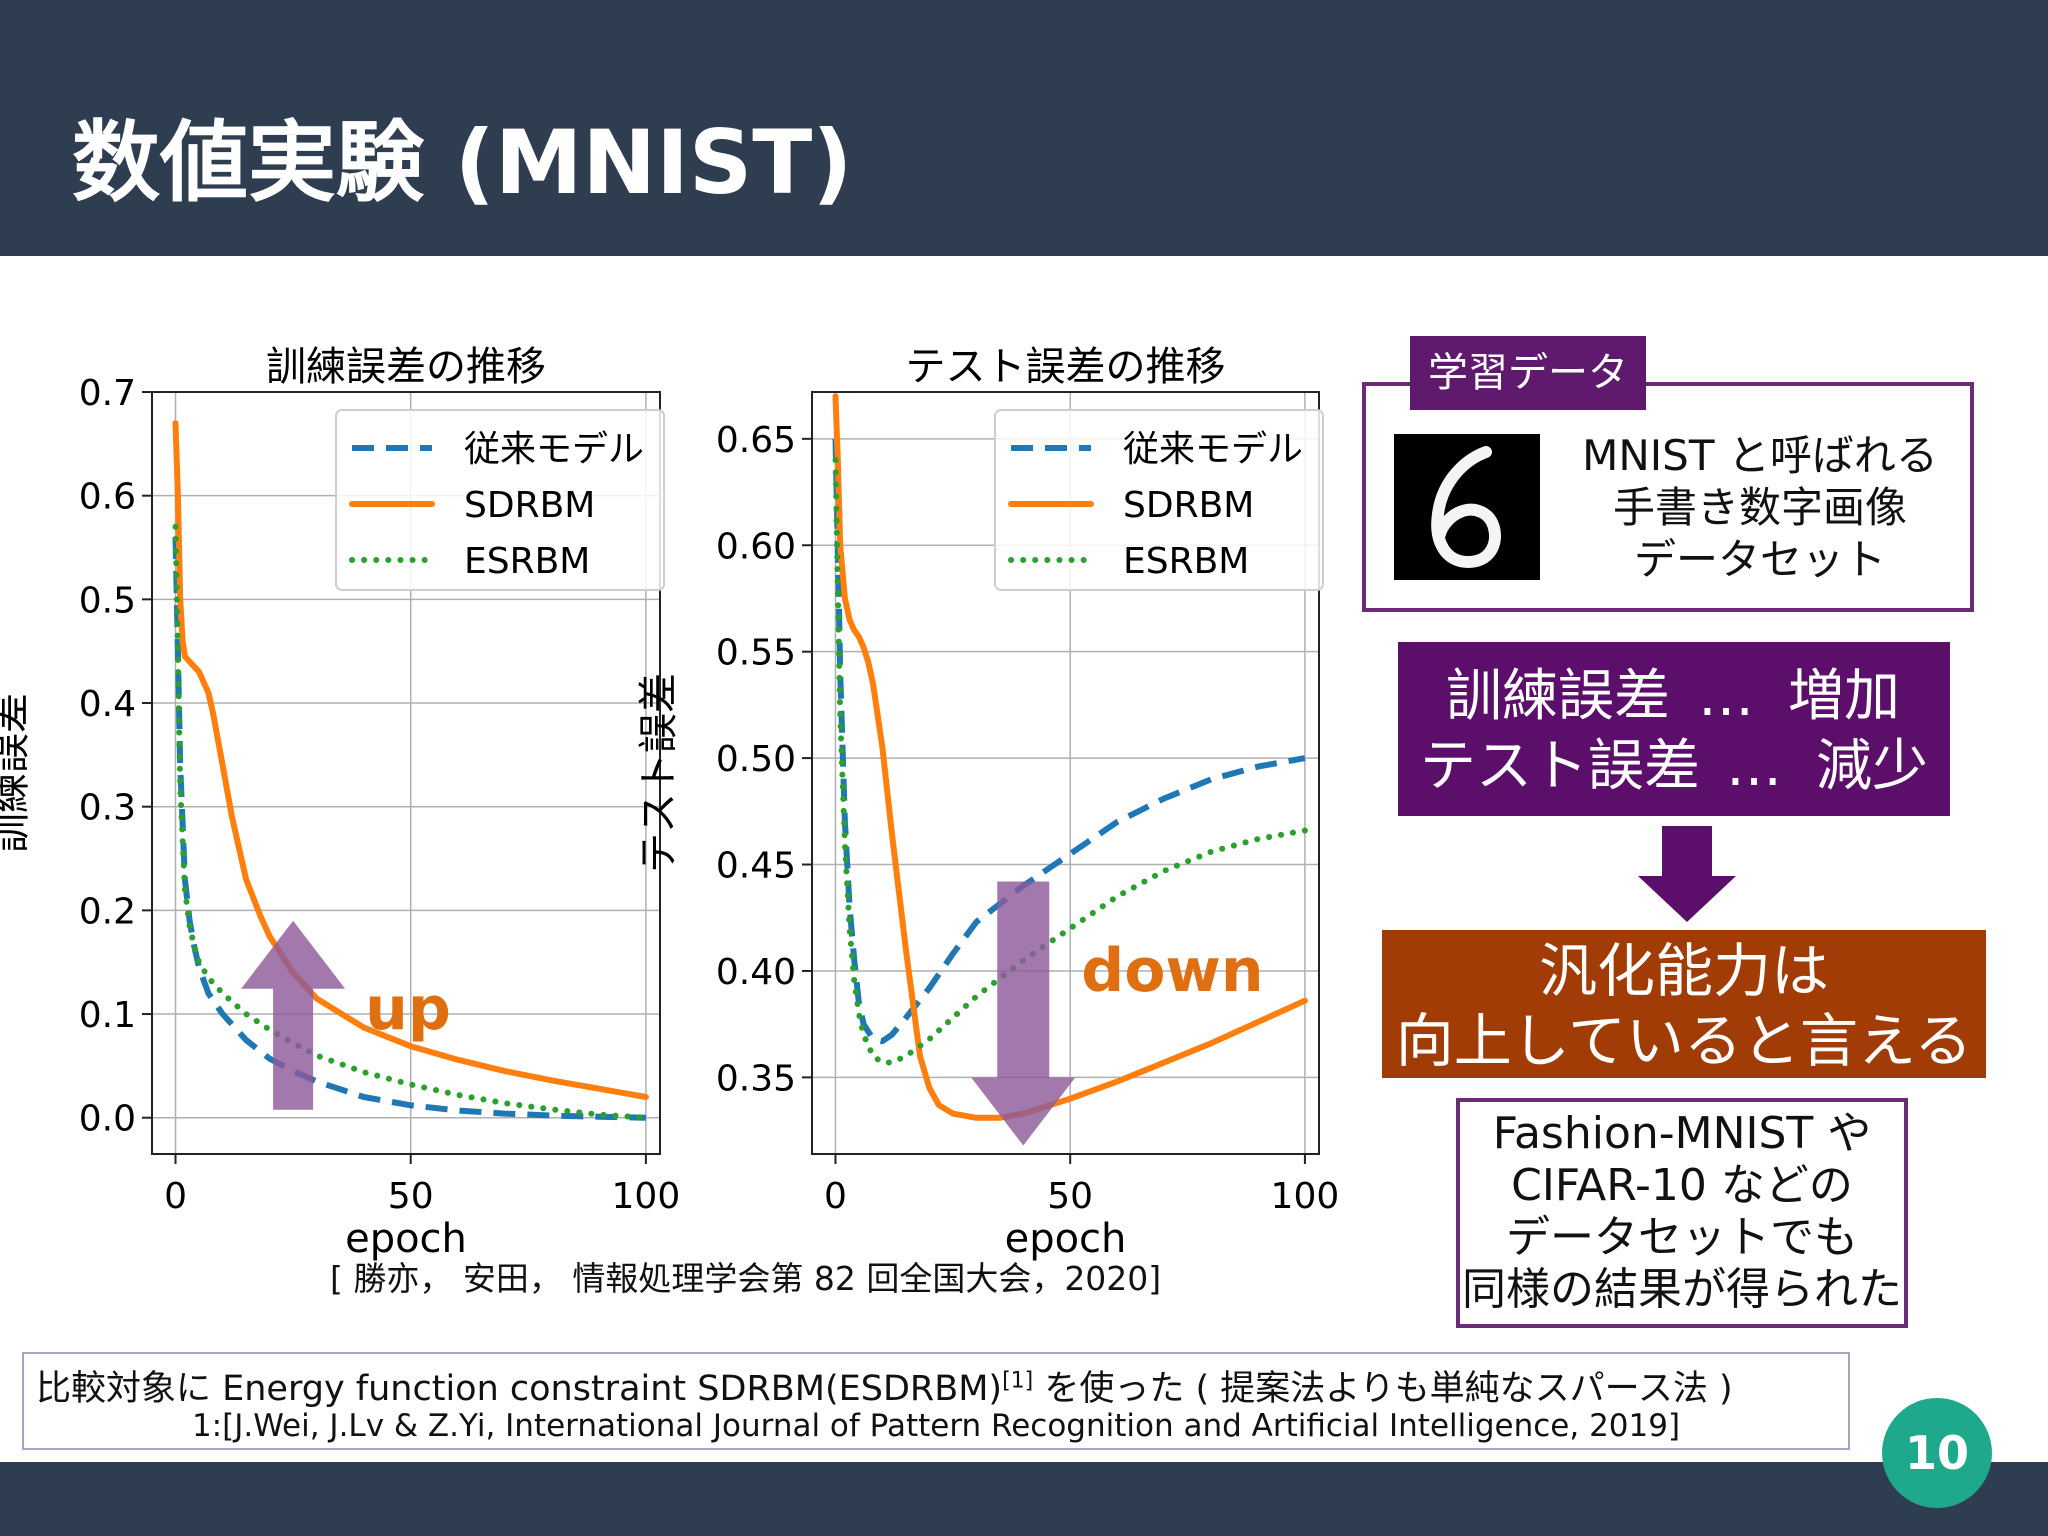 This screenshot has height=1536, width=2048. What do you see at coordinates (408, 1009) in the screenshot?
I see `annotation-label: up` at bounding box center [408, 1009].